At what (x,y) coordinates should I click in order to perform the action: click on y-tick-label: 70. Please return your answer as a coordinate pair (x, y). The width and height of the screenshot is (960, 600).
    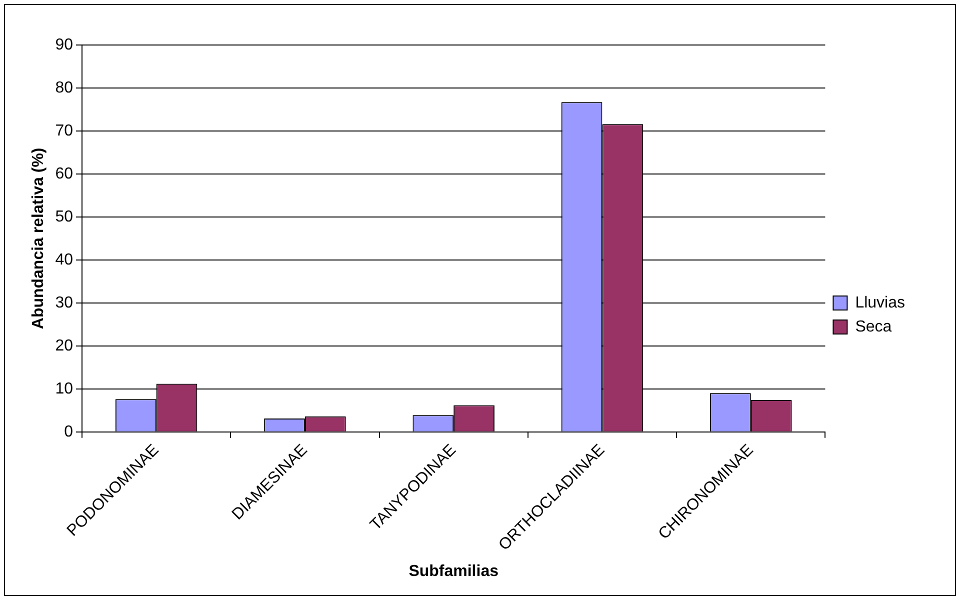
    Looking at the image, I should click on (64, 131).